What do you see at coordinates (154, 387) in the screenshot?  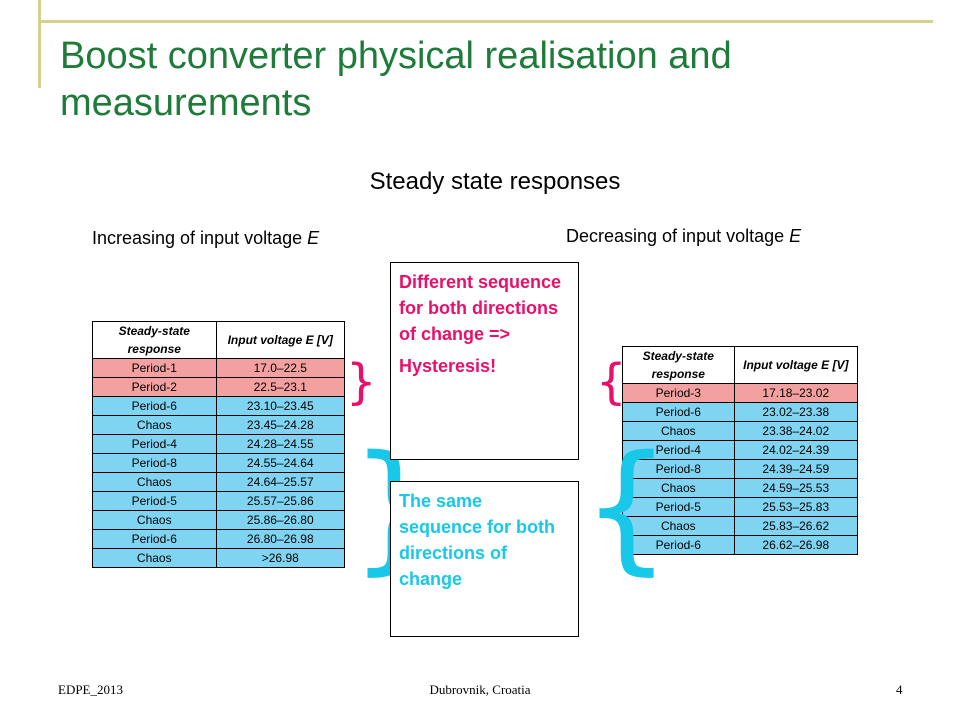 I see `cell-response: Period-2` at bounding box center [154, 387].